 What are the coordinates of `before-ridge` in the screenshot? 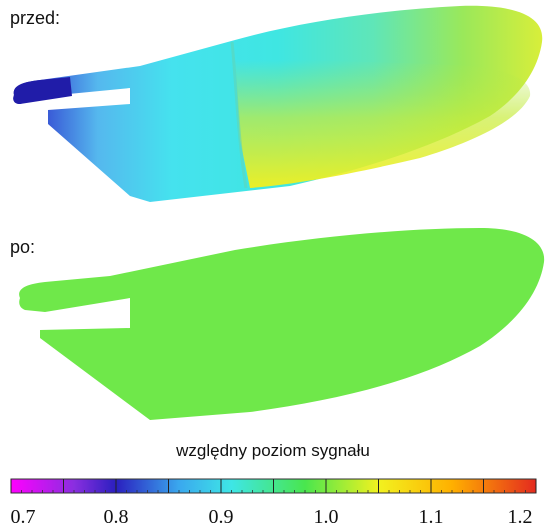 It's located at (239, 115).